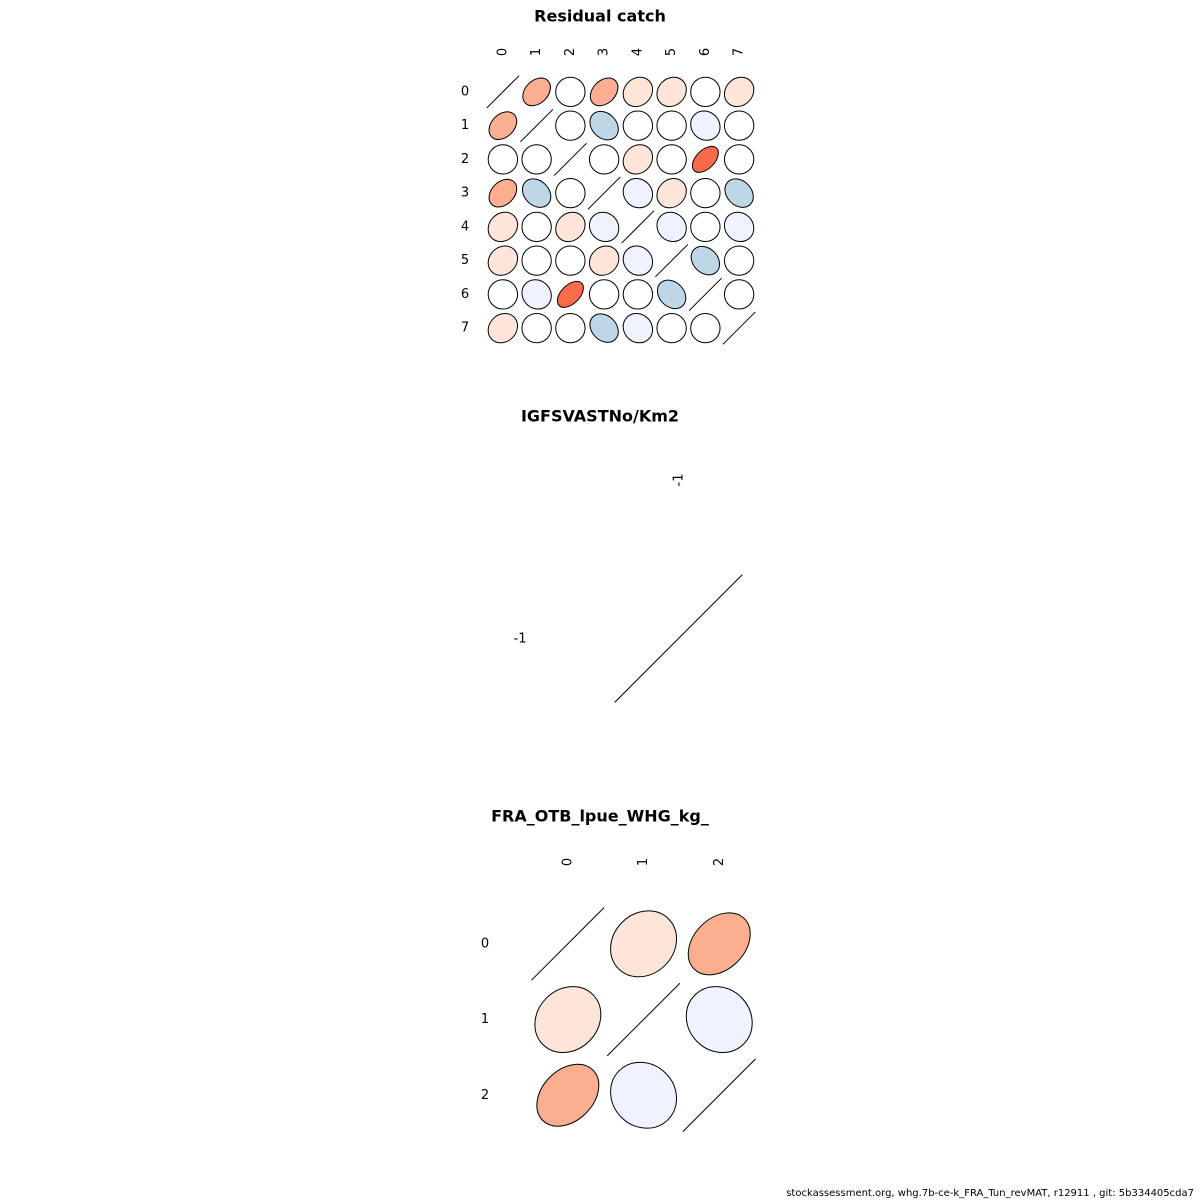 The image size is (1200, 1200). What do you see at coordinates (637, 52) in the screenshot?
I see `column-label-0-4: 4` at bounding box center [637, 52].